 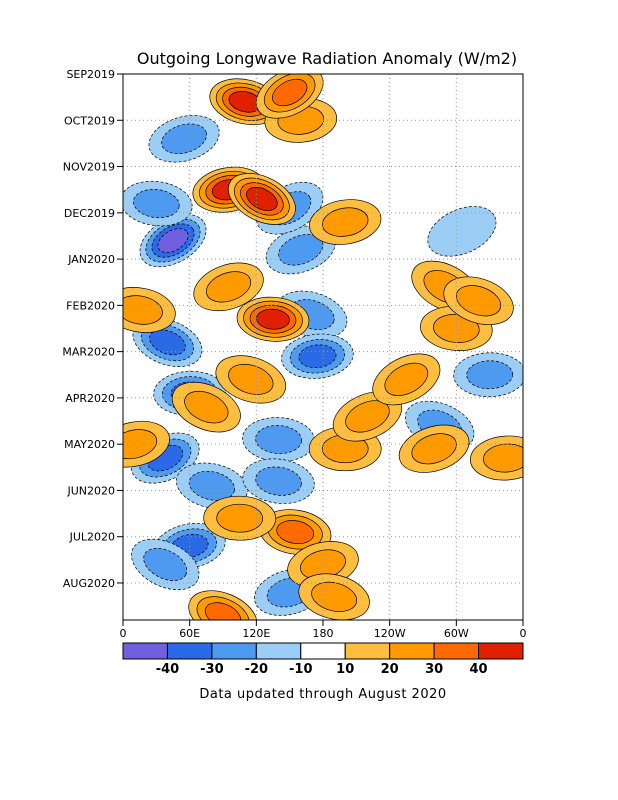 I want to click on colorbar-tick-label: 10, so click(x=345, y=669).